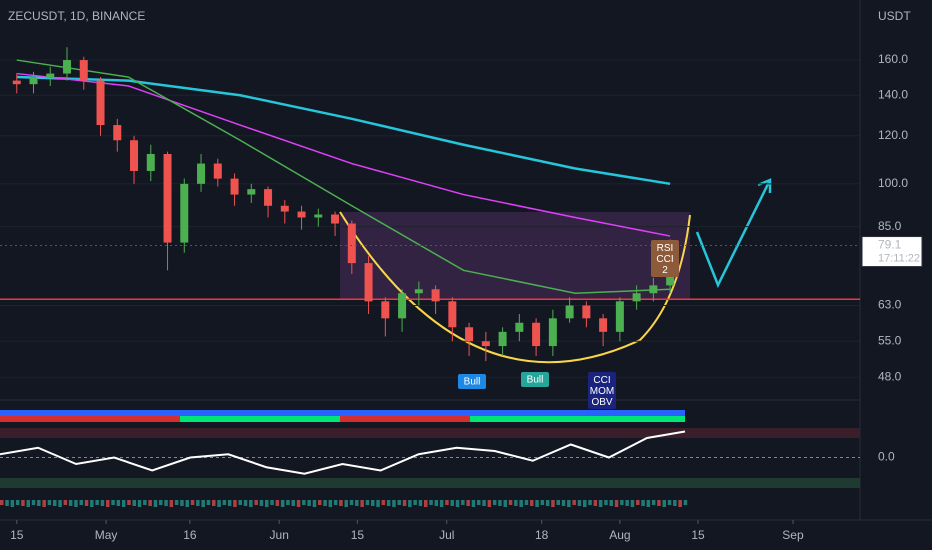 Image resolution: width=932 pixels, height=550 pixels. I want to click on x-tick-label: 16, so click(190, 535).